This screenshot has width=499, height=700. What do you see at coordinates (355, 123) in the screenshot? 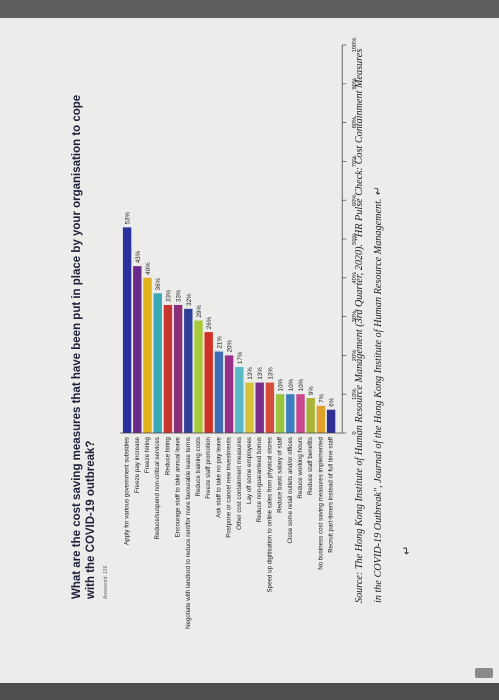
I see `x-tick-label: 80%` at bounding box center [355, 123].